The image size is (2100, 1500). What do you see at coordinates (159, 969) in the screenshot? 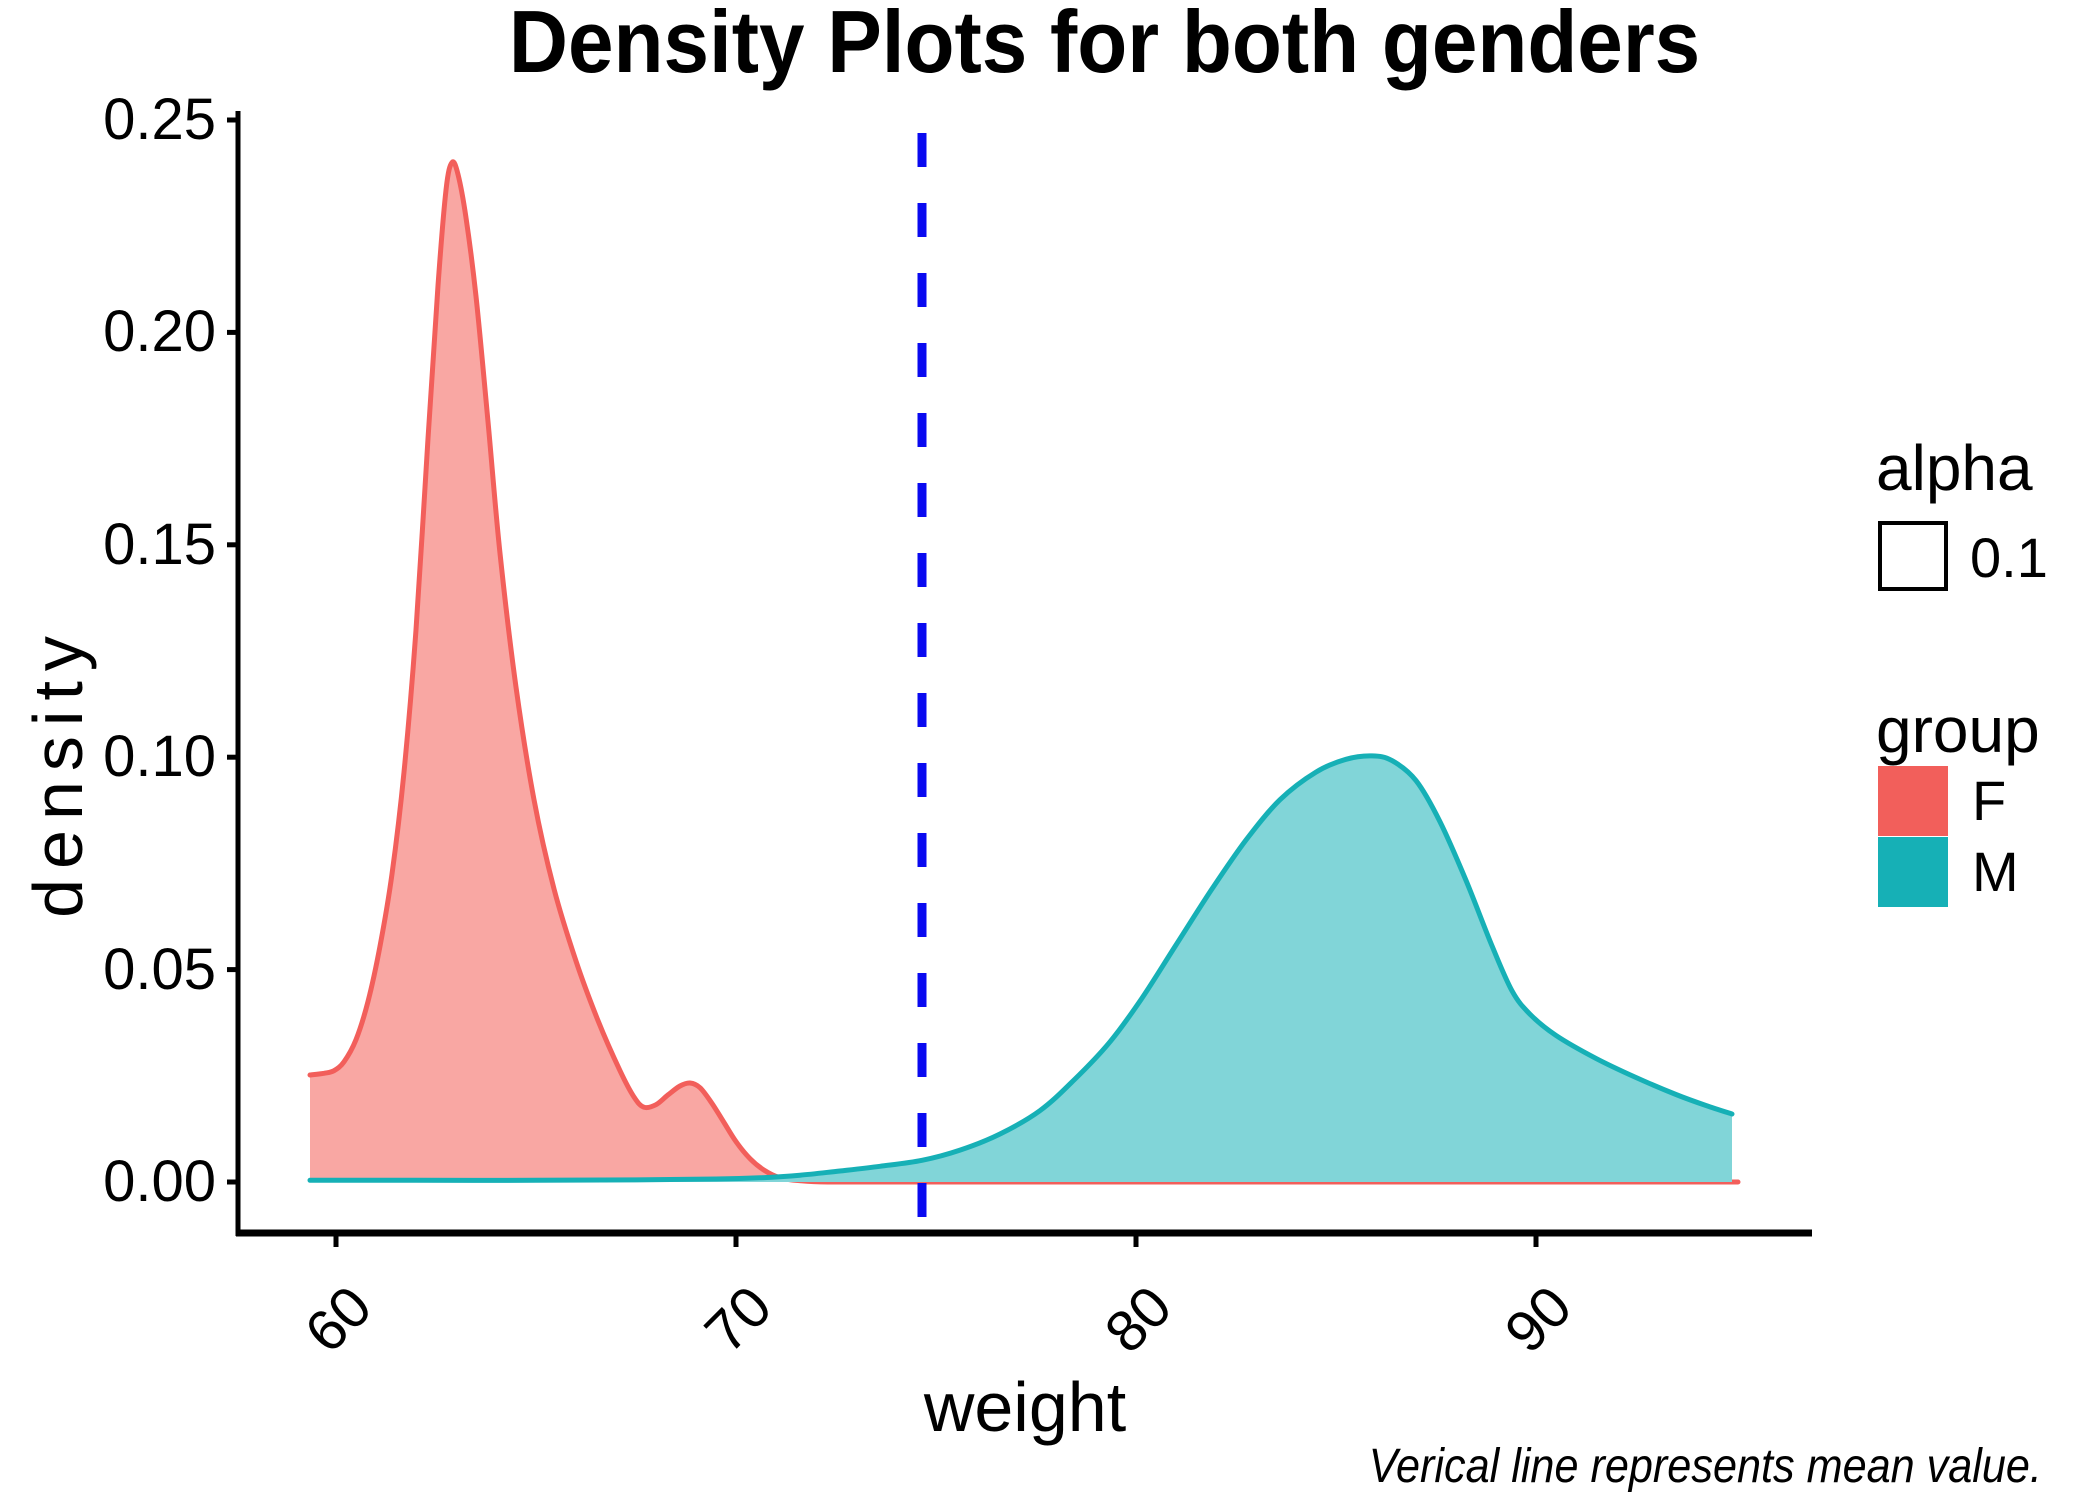
I see `y-tick-label: 0.05` at bounding box center [159, 969].